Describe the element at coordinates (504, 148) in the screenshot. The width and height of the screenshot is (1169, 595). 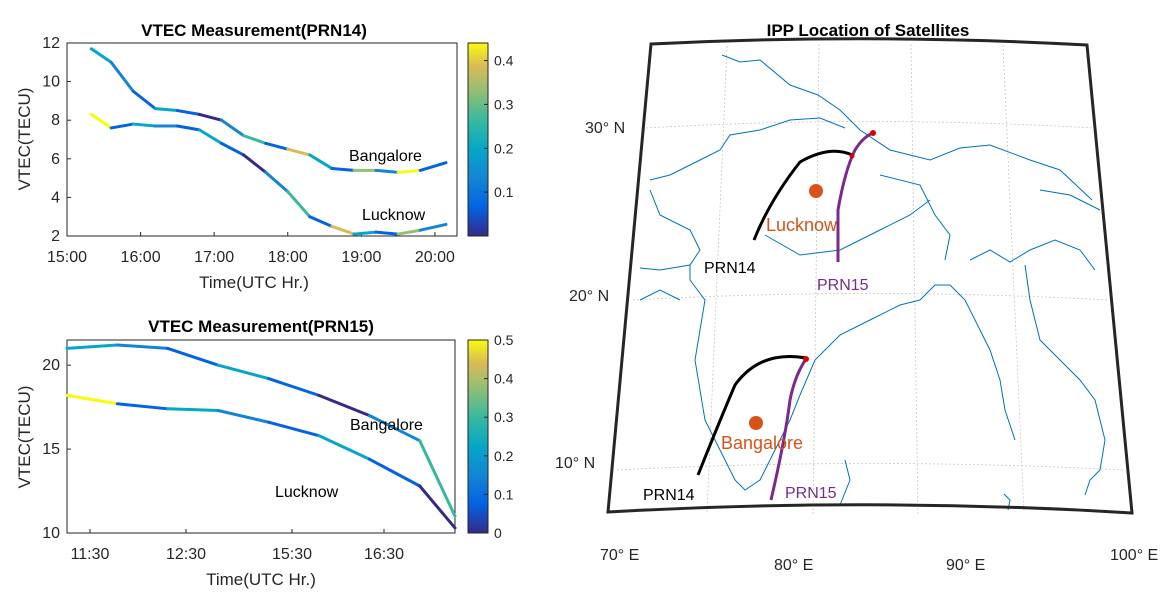
I see `prn14-colorbar-tick-label: 0.2` at that location.